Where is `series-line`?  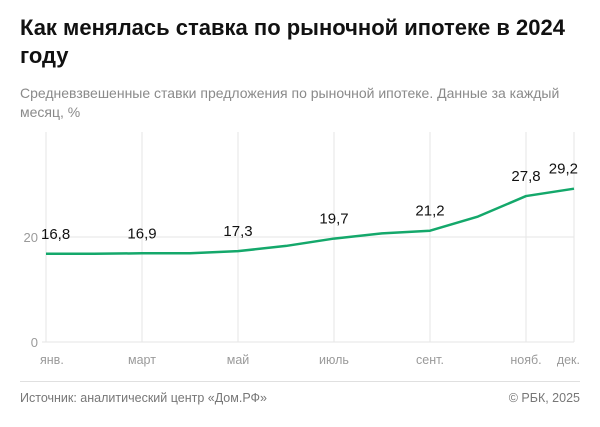
series-line is located at coordinates (310, 221).